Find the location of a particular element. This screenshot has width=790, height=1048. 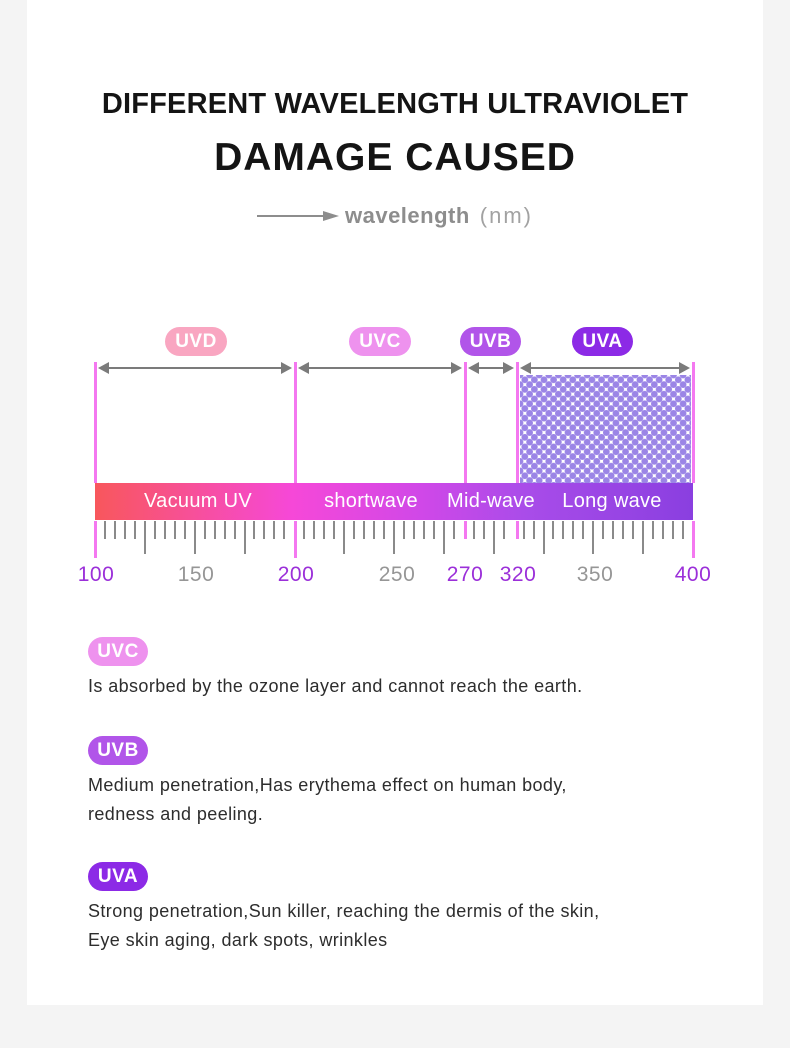

uva-description-line: Eye skin aging, dark spots, wrinkles is located at coordinates (238, 939).